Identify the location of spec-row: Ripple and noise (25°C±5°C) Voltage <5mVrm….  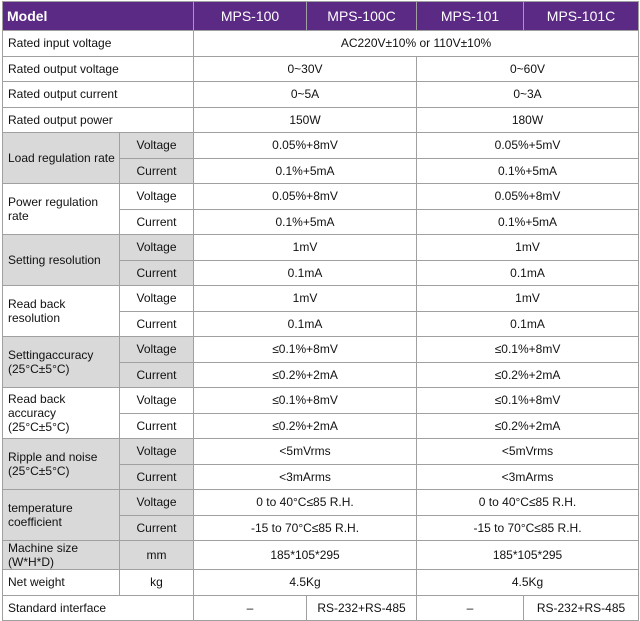
(321, 464).